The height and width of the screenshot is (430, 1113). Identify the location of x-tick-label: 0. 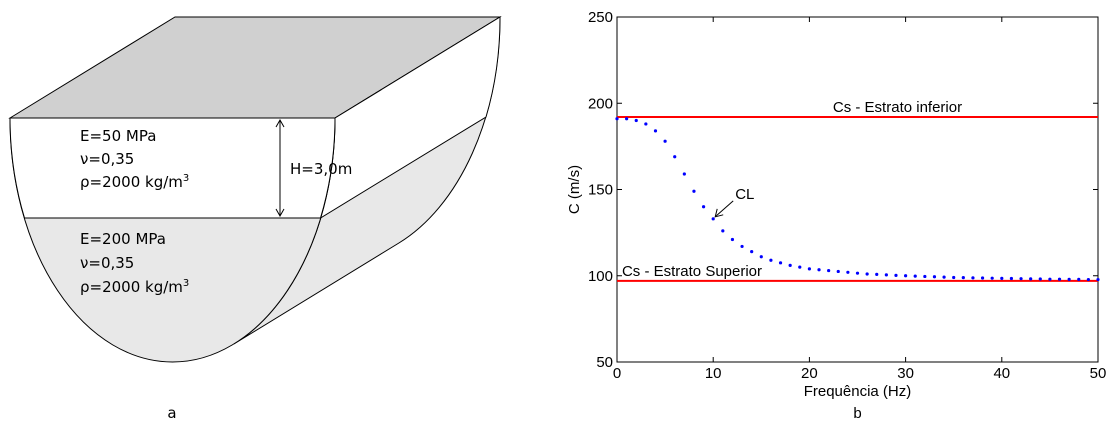
(617, 373).